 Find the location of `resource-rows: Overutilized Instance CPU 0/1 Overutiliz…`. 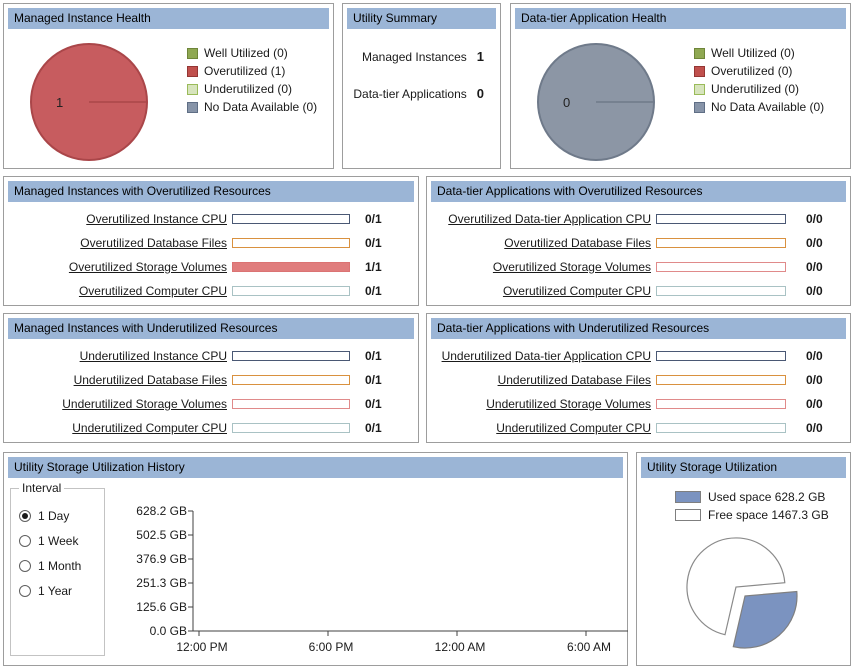

resource-rows: Overutilized Instance CPU 0/1 Overutiliz… is located at coordinates (211, 255).